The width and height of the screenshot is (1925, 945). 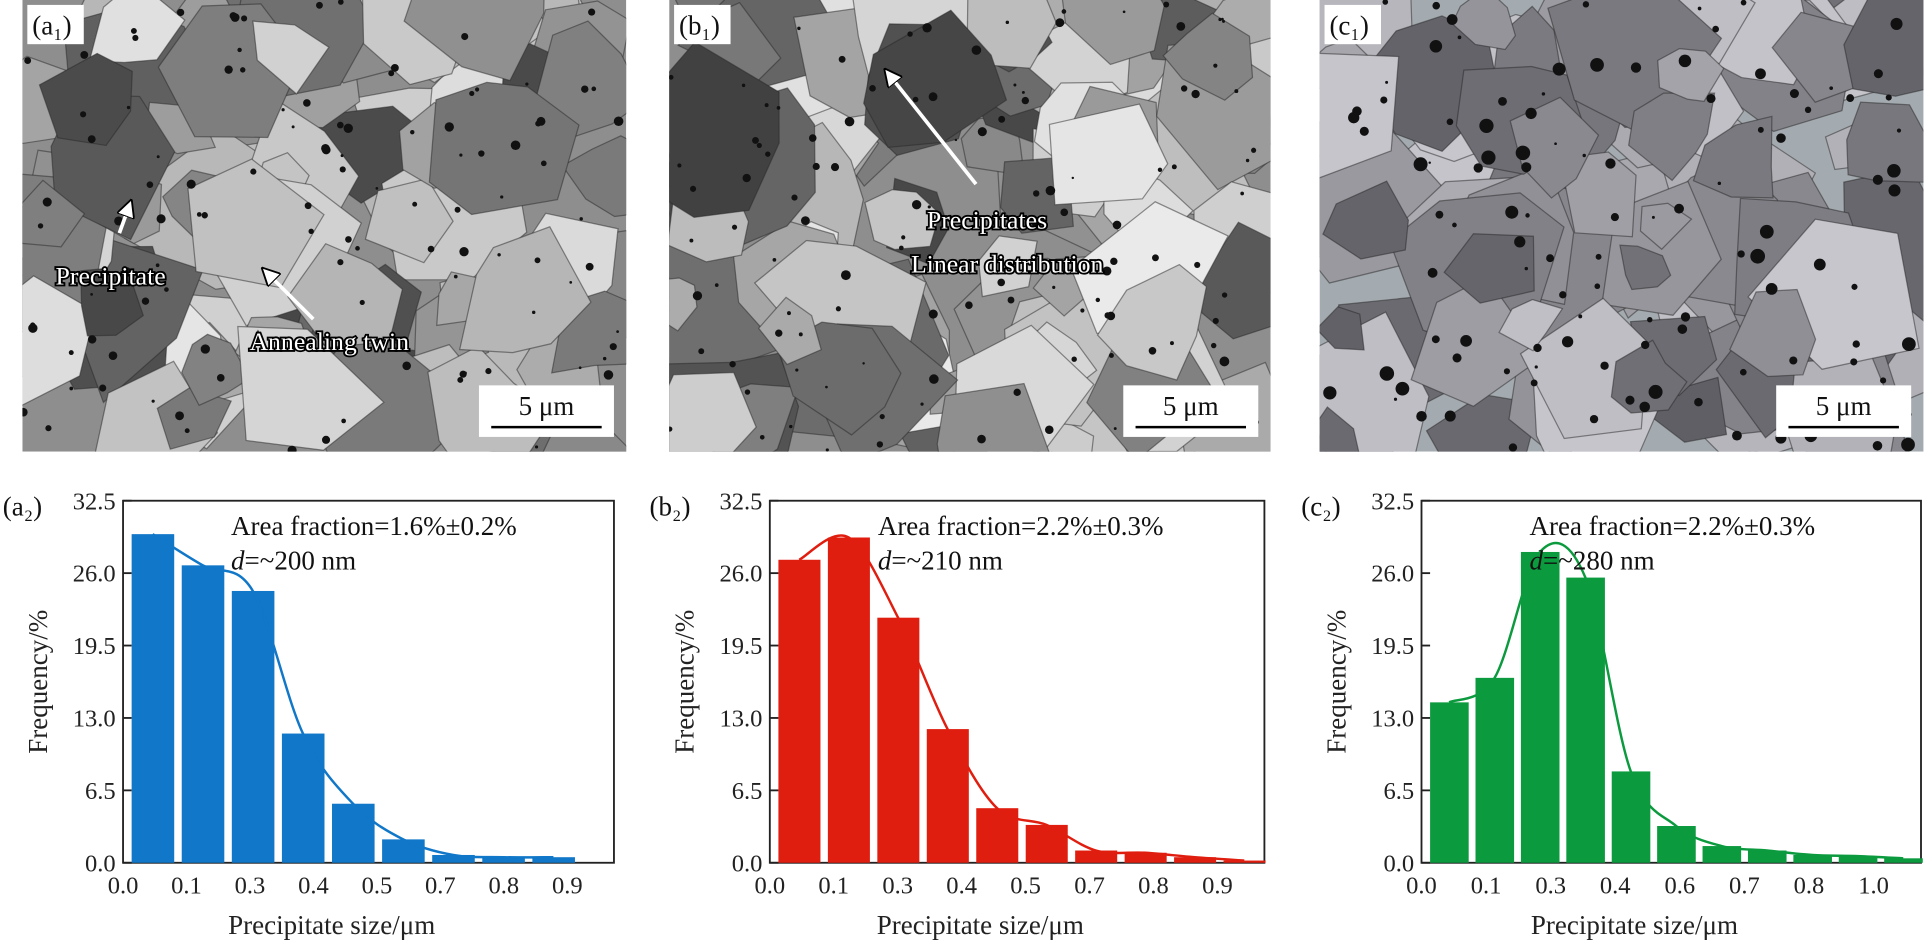 What do you see at coordinates (238, 560) in the screenshot?
I see `size-symbol: d` at bounding box center [238, 560].